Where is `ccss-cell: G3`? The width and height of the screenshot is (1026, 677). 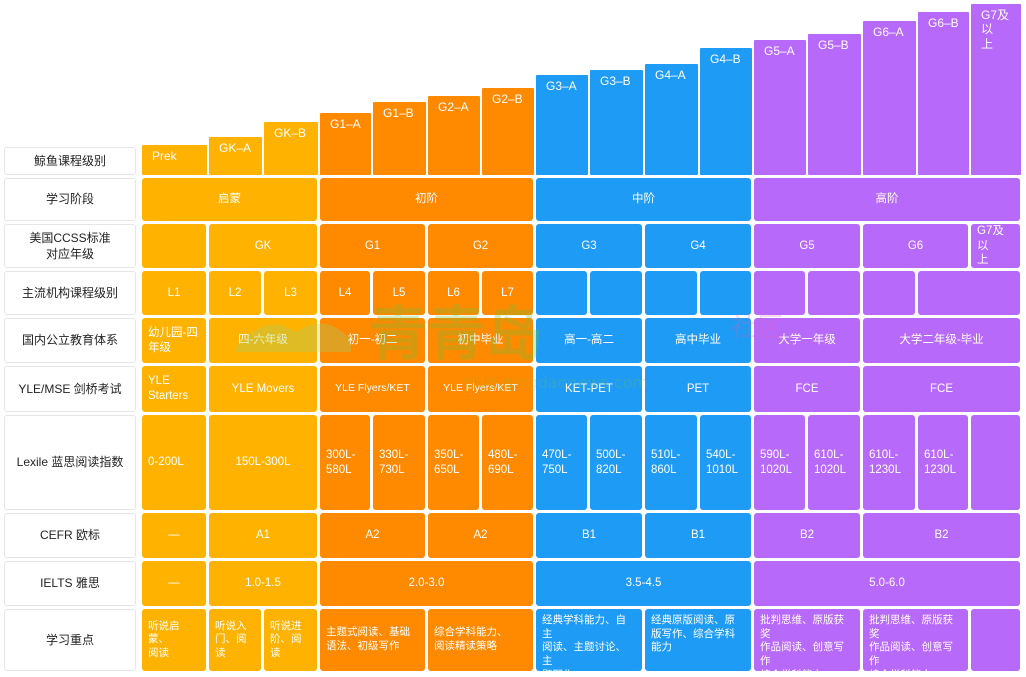 ccss-cell: G3 is located at coordinates (589, 246).